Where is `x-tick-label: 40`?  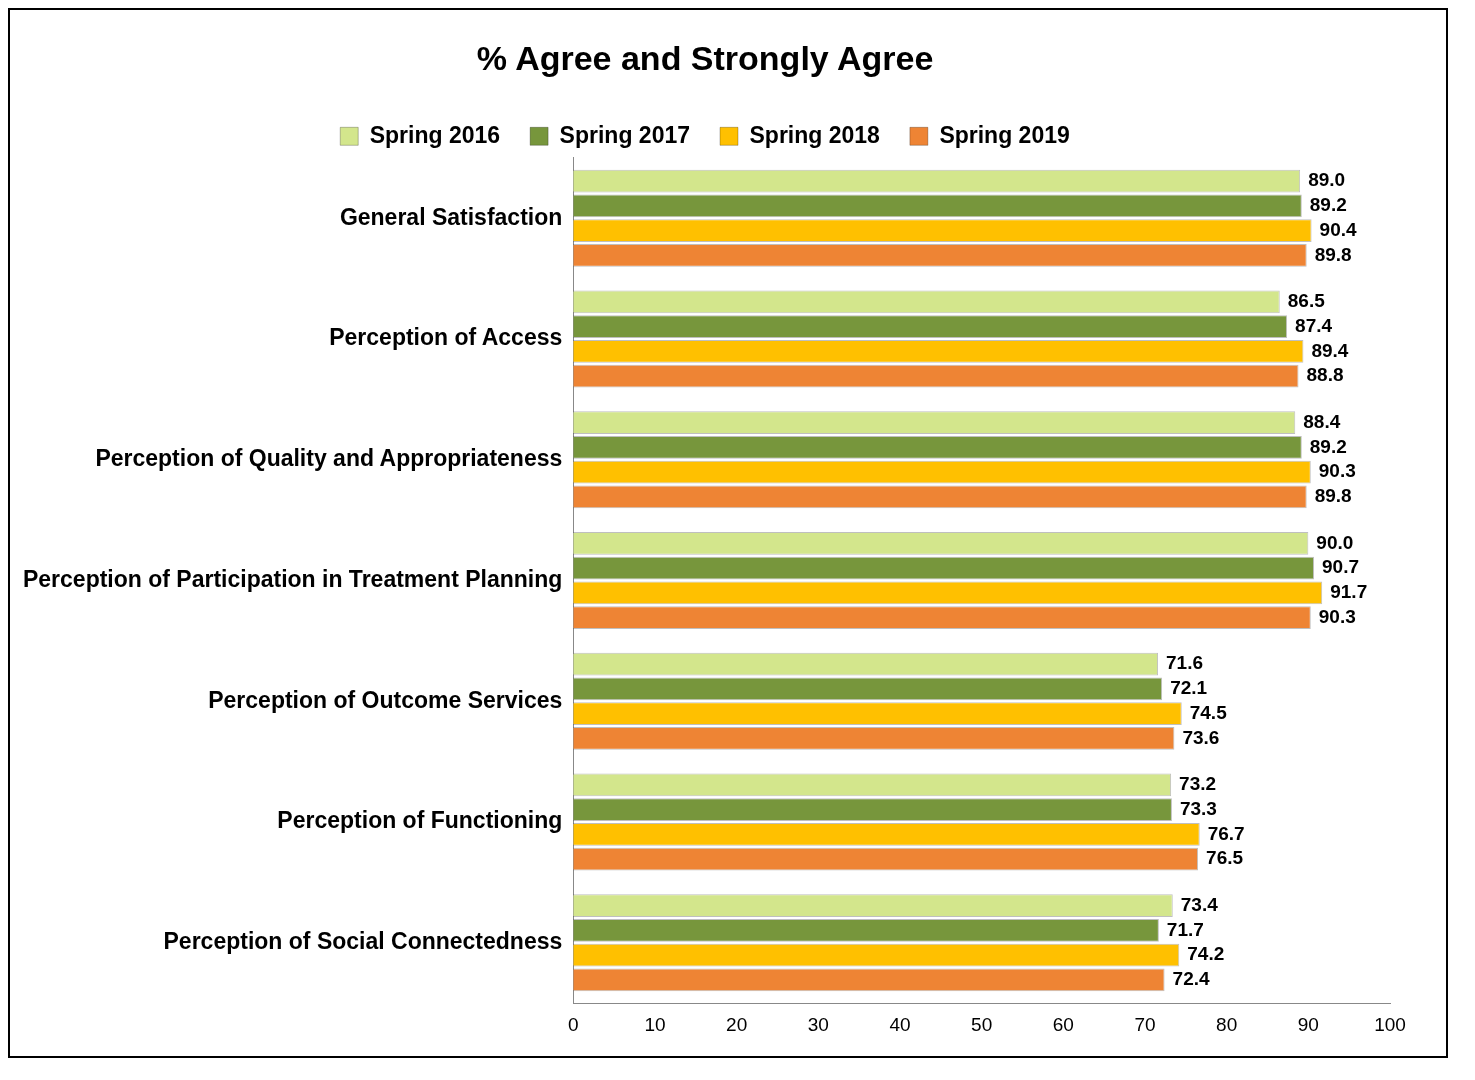
x-tick-label: 40 is located at coordinates (900, 1024).